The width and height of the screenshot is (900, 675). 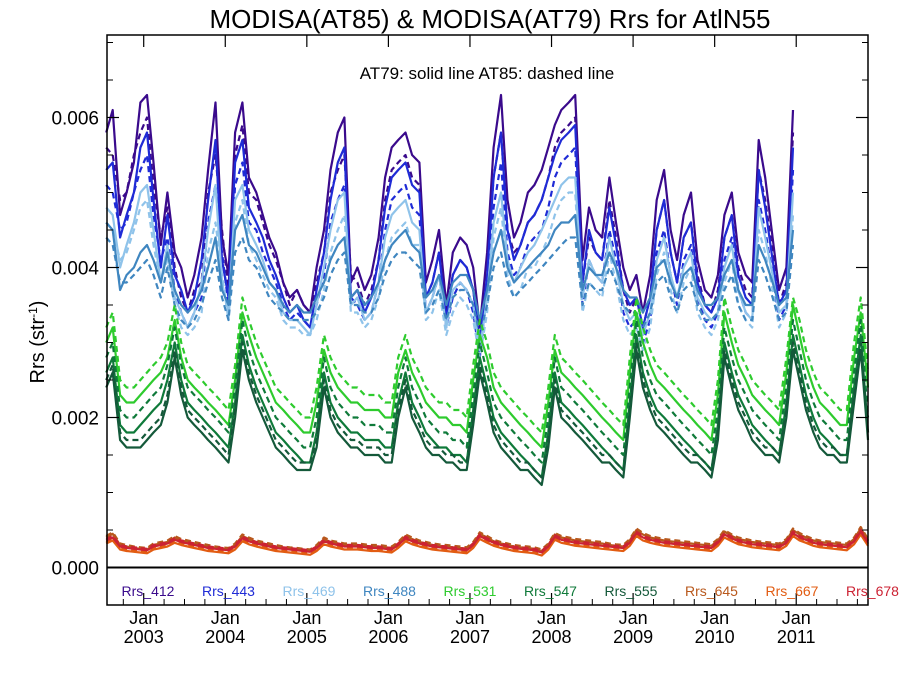 What do you see at coordinates (487, 73) in the screenshot?
I see `line-style-annotation: AT79: solid line AT85: dashed line` at bounding box center [487, 73].